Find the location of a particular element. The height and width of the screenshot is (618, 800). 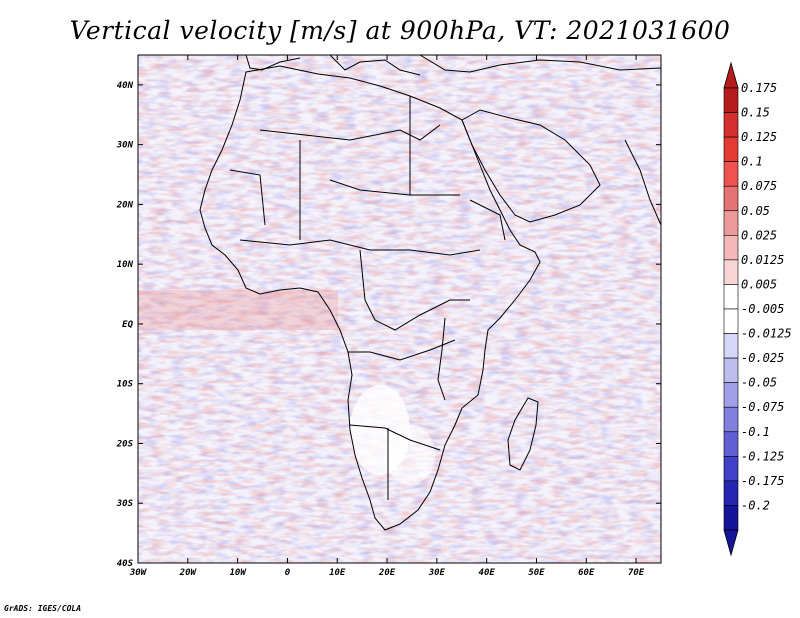

lon-tick-label: 40E is located at coordinates (487, 573).